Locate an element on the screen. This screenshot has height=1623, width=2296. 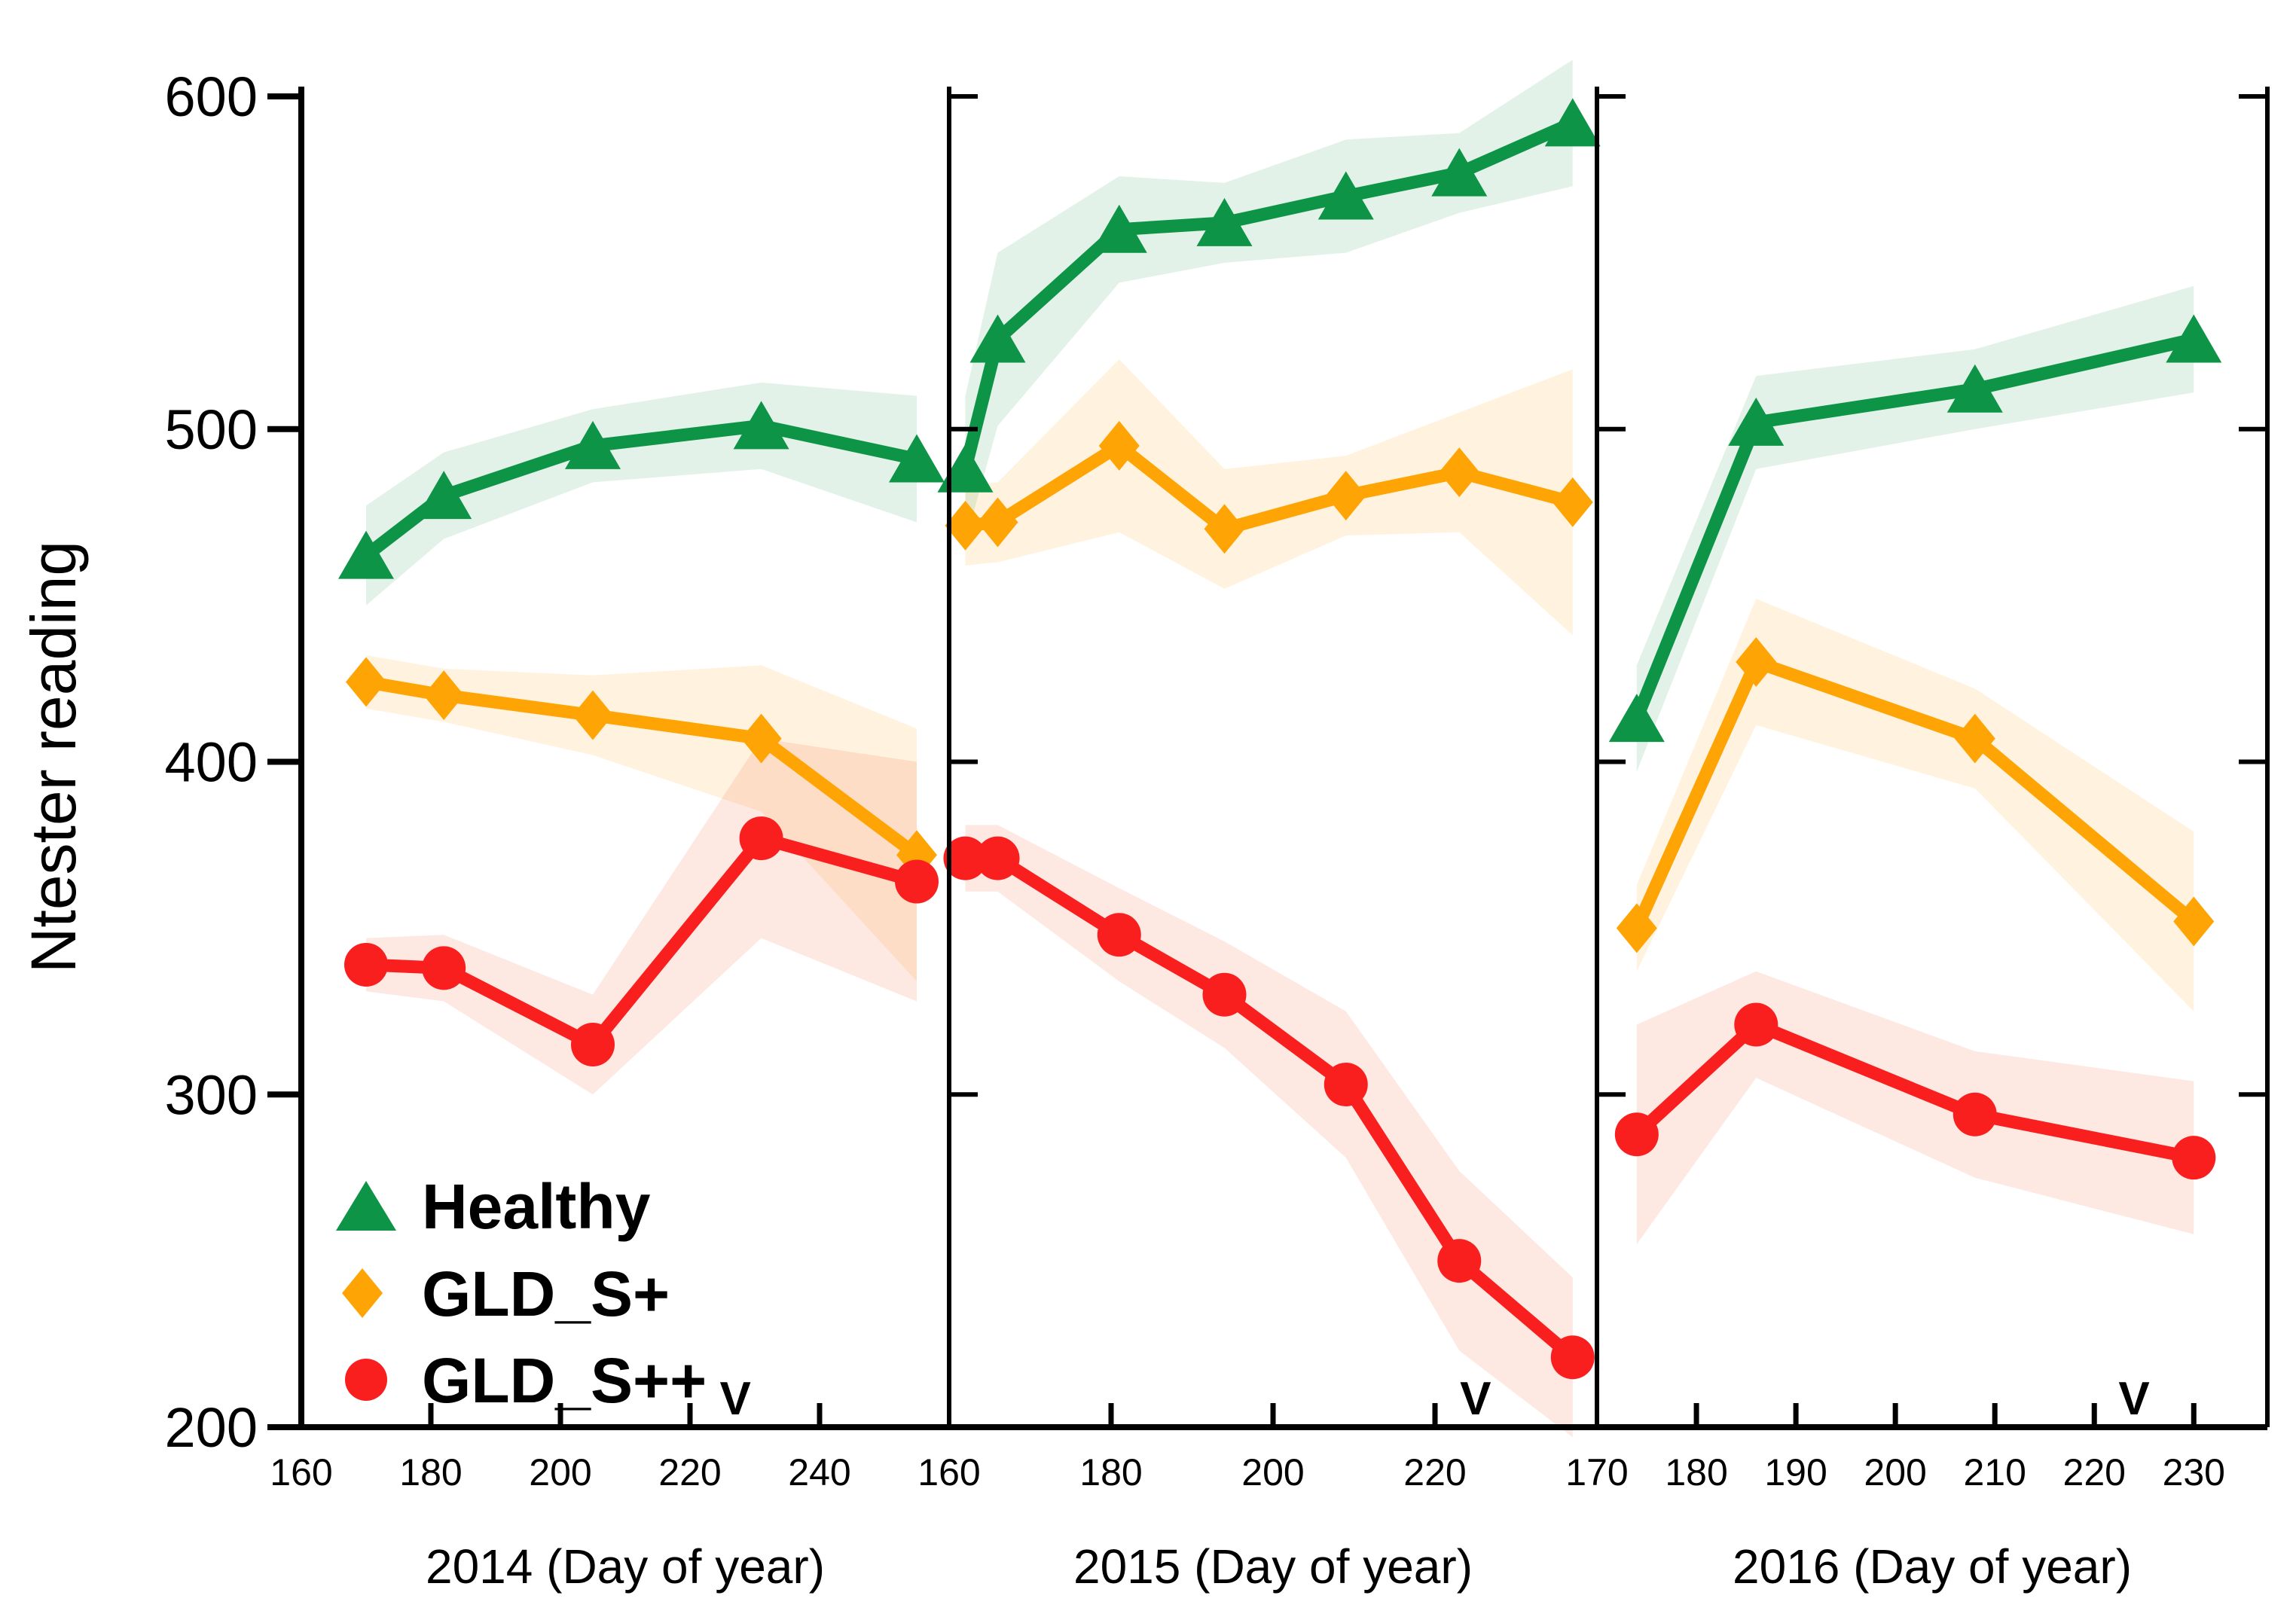
y-axis-label: Ntester reading is located at coordinates (53, 757).